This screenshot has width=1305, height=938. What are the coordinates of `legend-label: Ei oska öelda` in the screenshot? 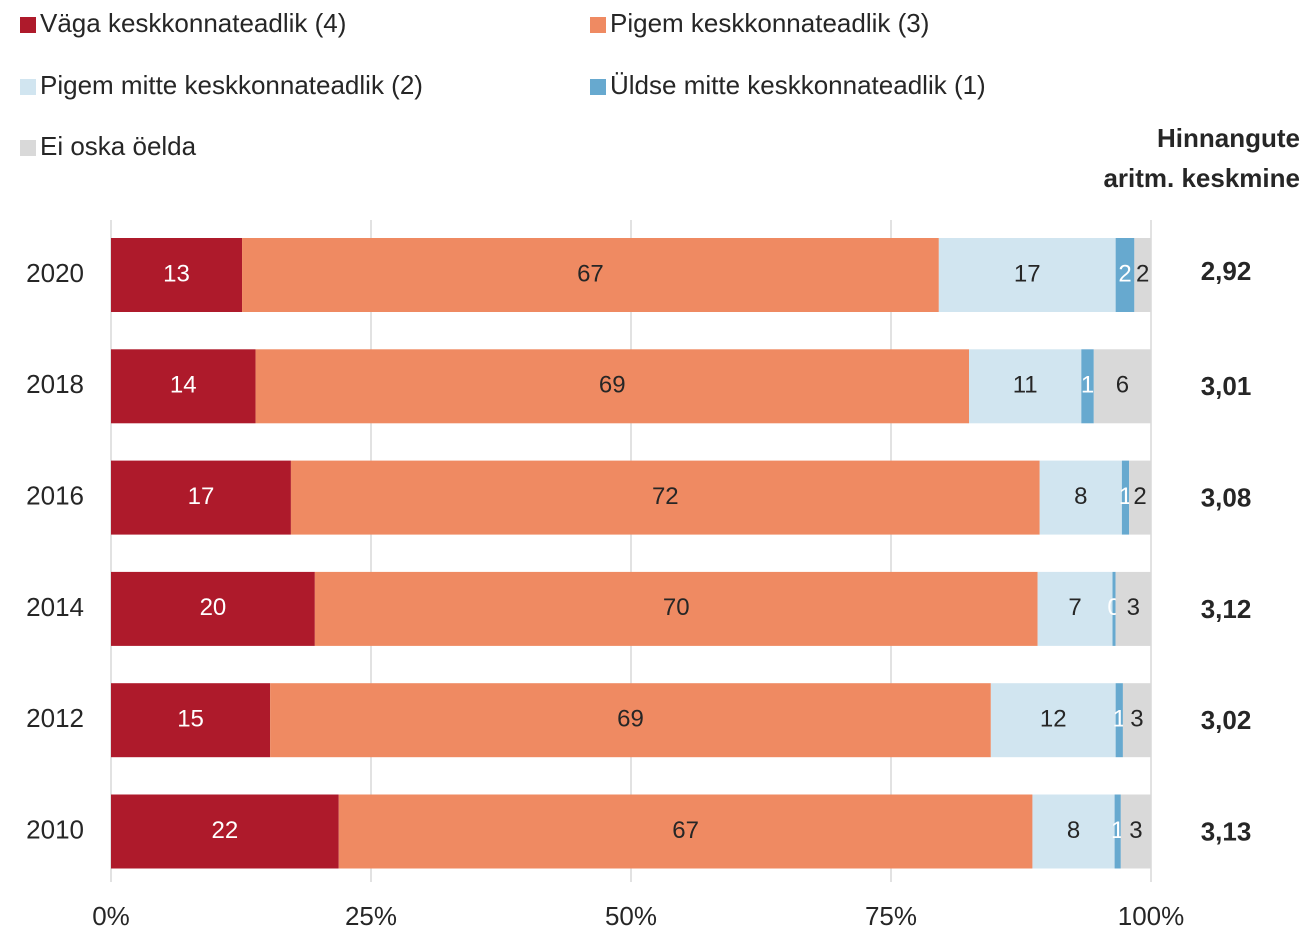 It's located at (118, 146).